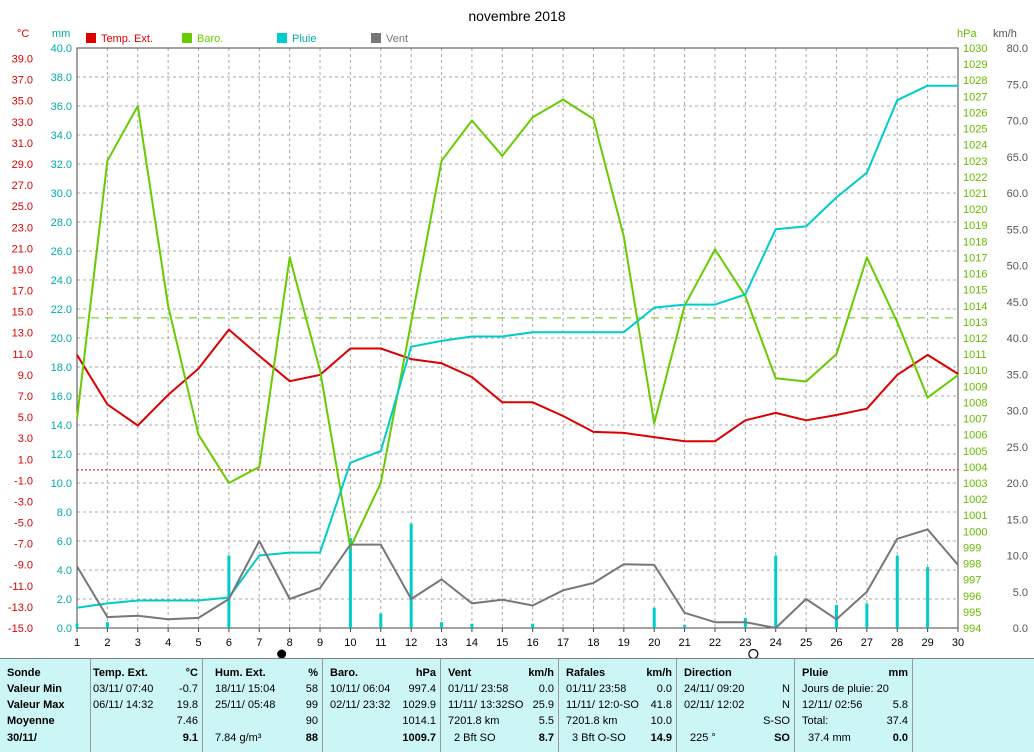 The height and width of the screenshot is (752, 1034). Describe the element at coordinates (20, 608) in the screenshot. I see `temp-tick-label: -13.0` at that location.